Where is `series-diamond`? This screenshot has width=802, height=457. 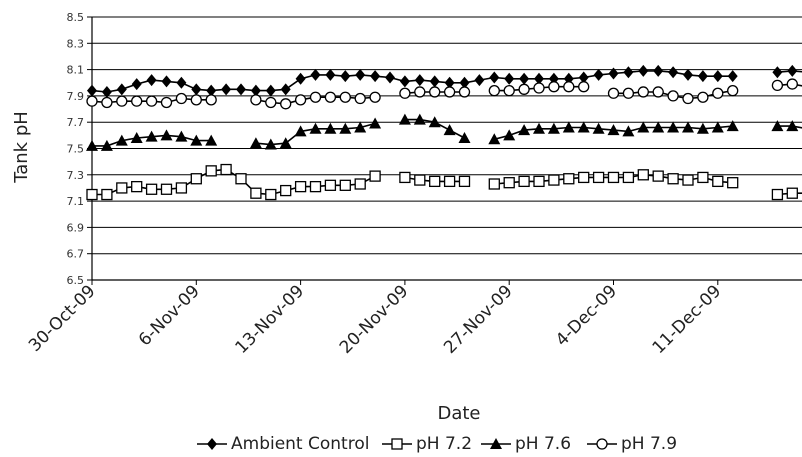
series-diamond is located at coordinates (444, 81).